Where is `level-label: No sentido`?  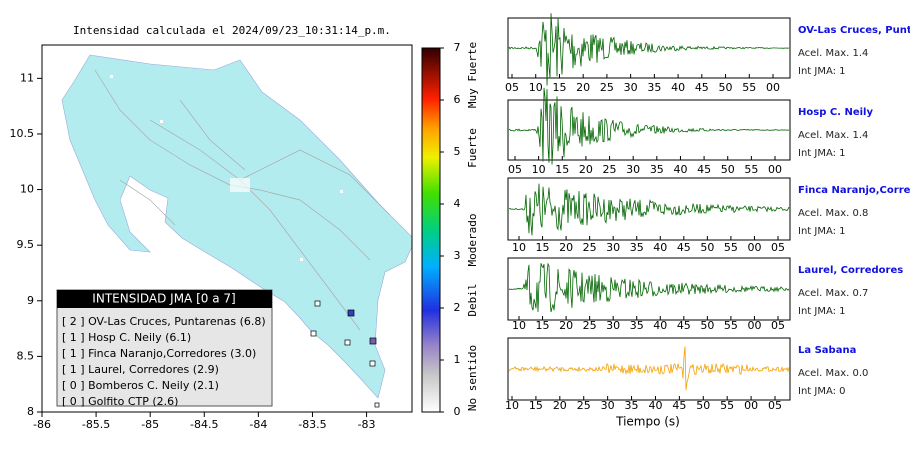
level-label: No sentido is located at coordinates (472, 378).